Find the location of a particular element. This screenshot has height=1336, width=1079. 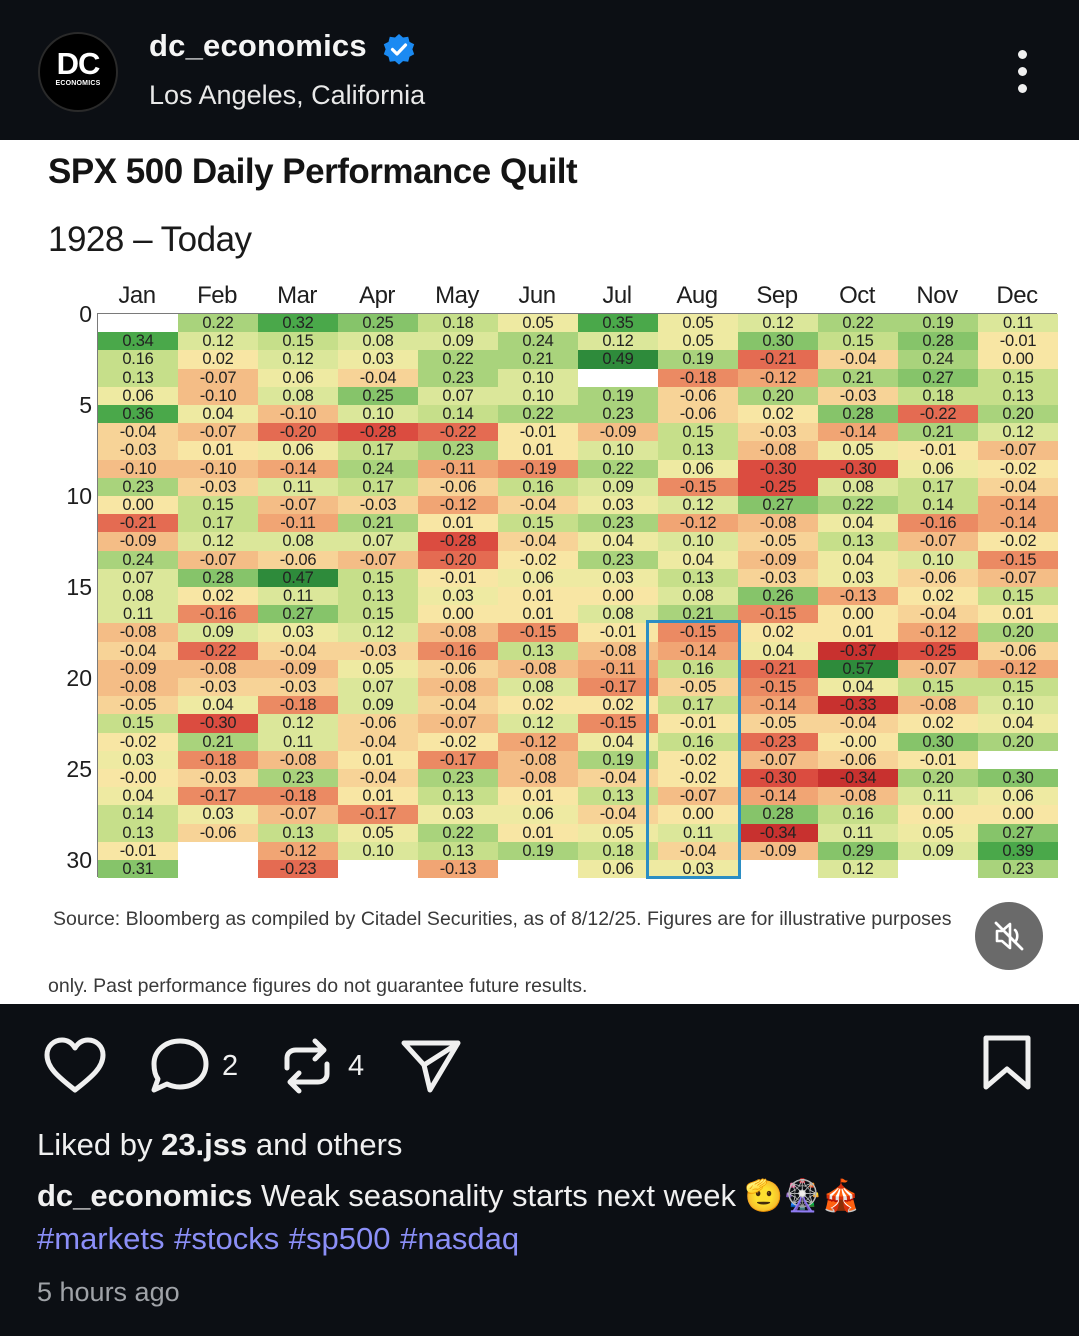

send-icon is located at coordinates (432, 1066).